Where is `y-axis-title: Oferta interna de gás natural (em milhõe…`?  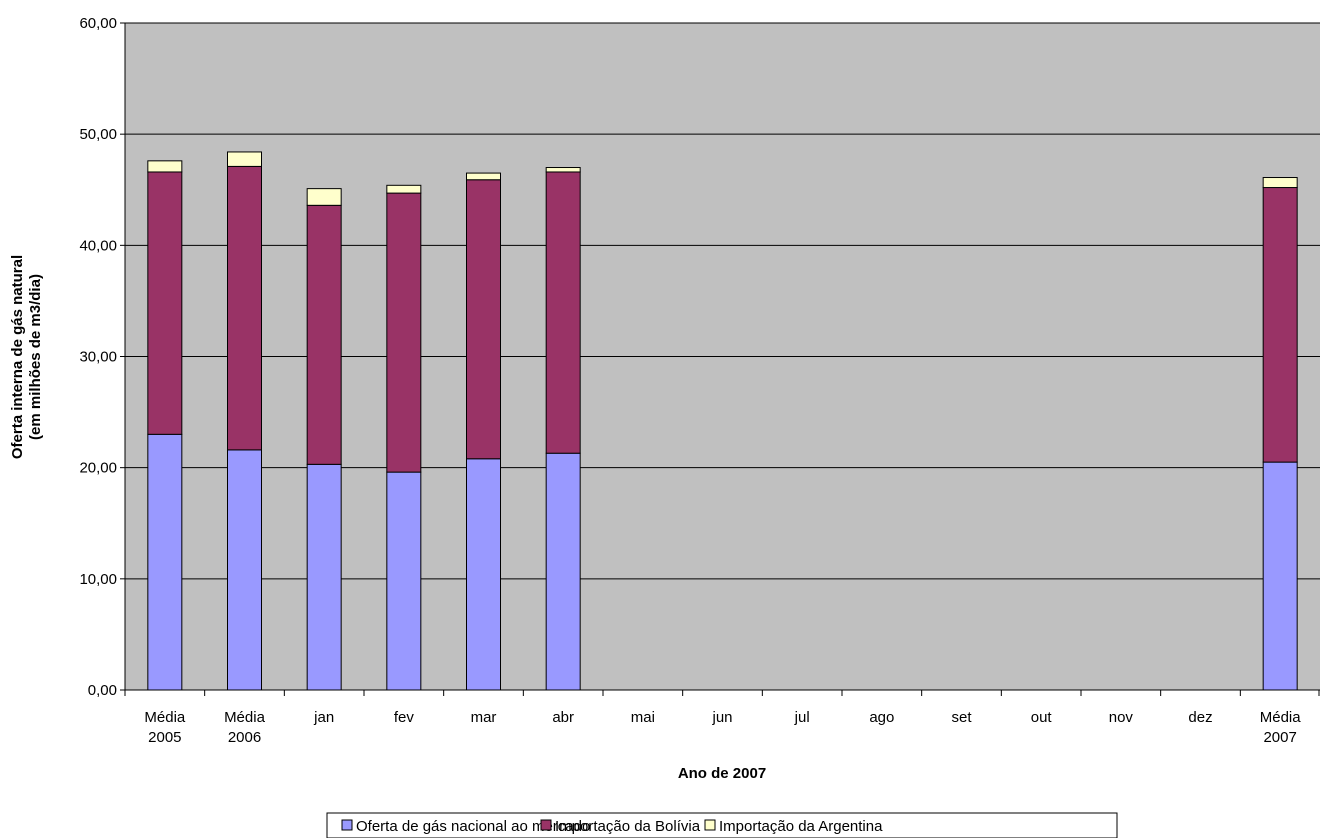 y-axis-title: Oferta interna de gás natural (em milhõe… is located at coordinates (26, 357).